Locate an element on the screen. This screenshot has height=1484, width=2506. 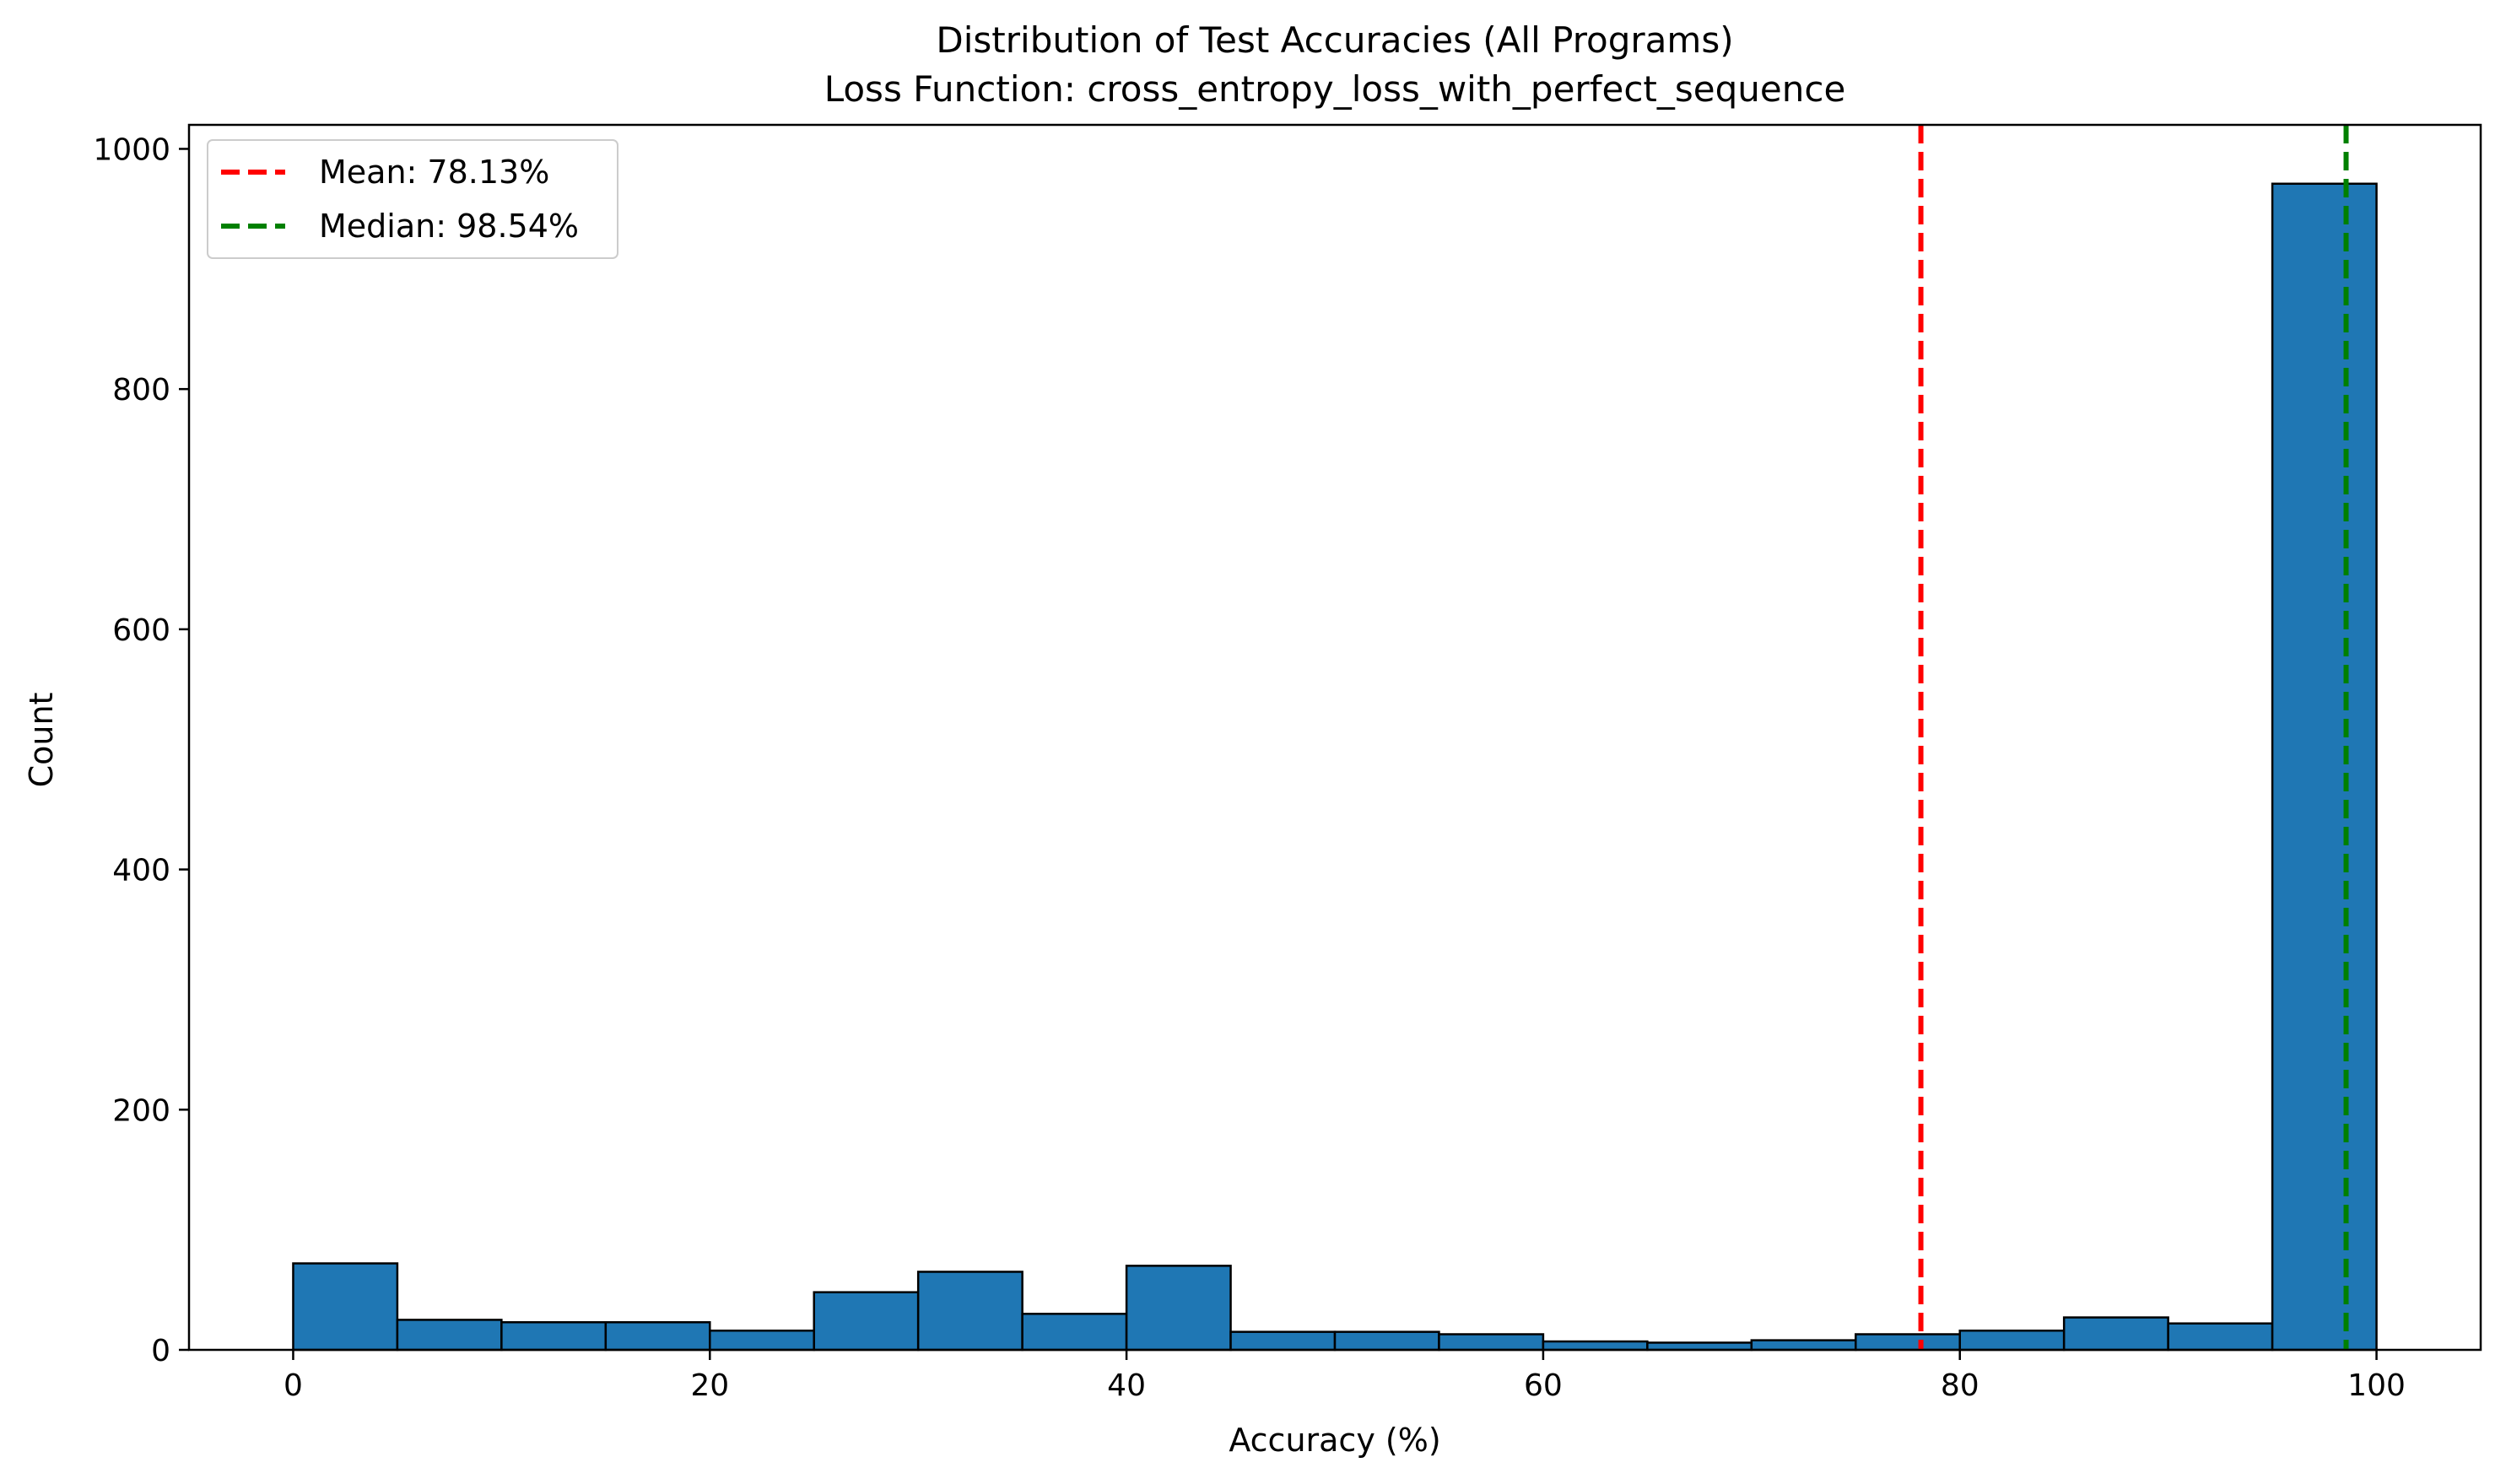
x-axis-ticks: 0 20 40 60 80 100 is located at coordinates (1345, 1376).